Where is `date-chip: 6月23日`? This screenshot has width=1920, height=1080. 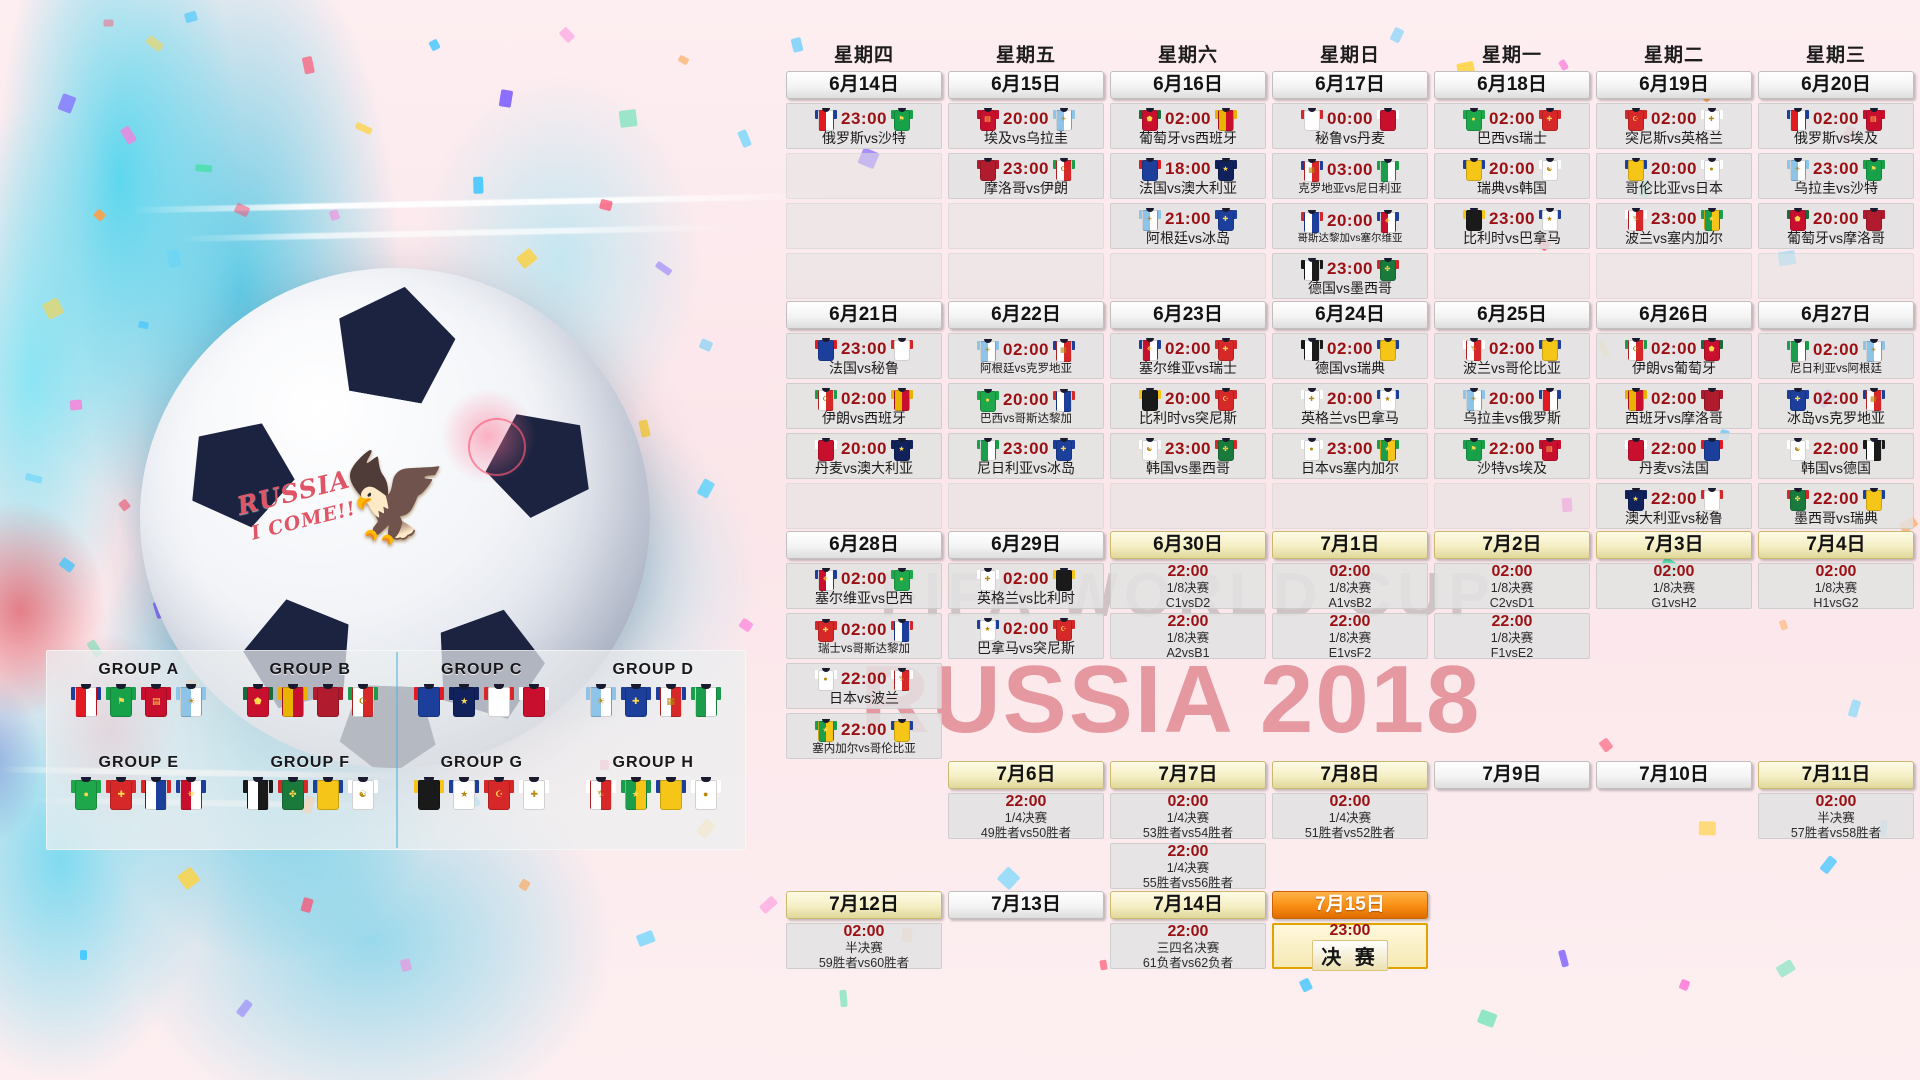
date-chip: 6月23日 is located at coordinates (1188, 315).